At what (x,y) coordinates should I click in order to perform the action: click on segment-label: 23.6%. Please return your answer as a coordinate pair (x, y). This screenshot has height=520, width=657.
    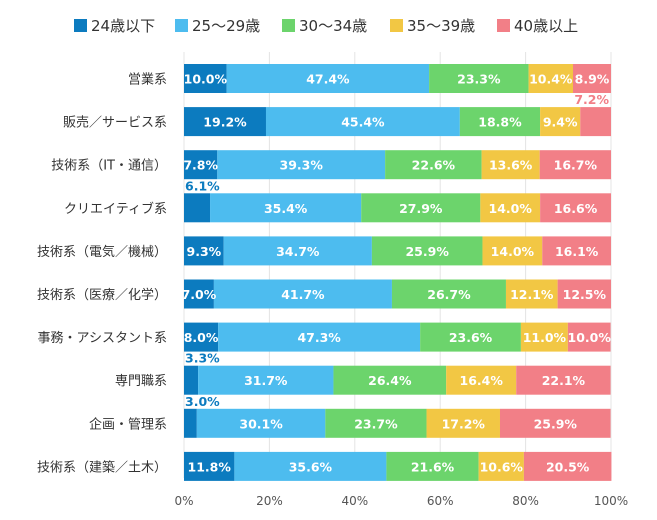
    Looking at the image, I should click on (471, 337).